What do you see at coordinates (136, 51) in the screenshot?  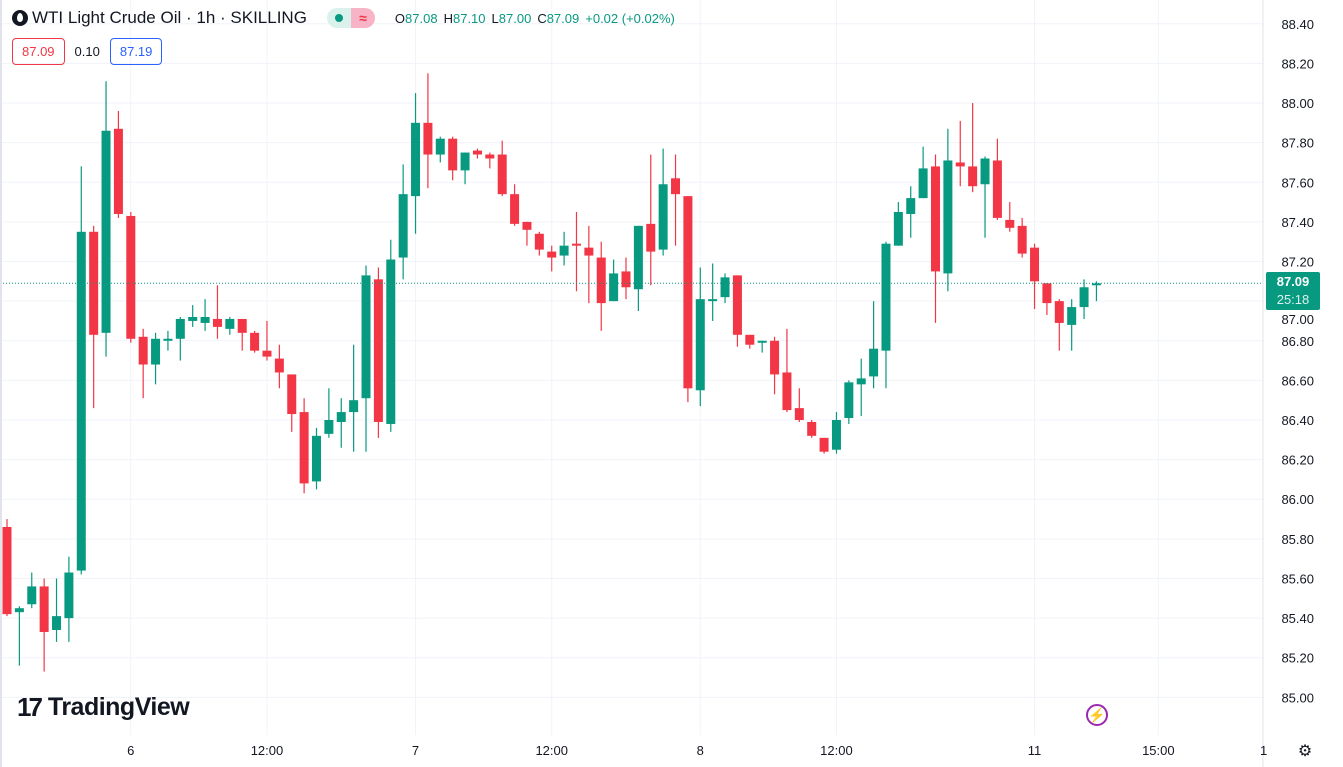 I see `buy-button: 87.19` at bounding box center [136, 51].